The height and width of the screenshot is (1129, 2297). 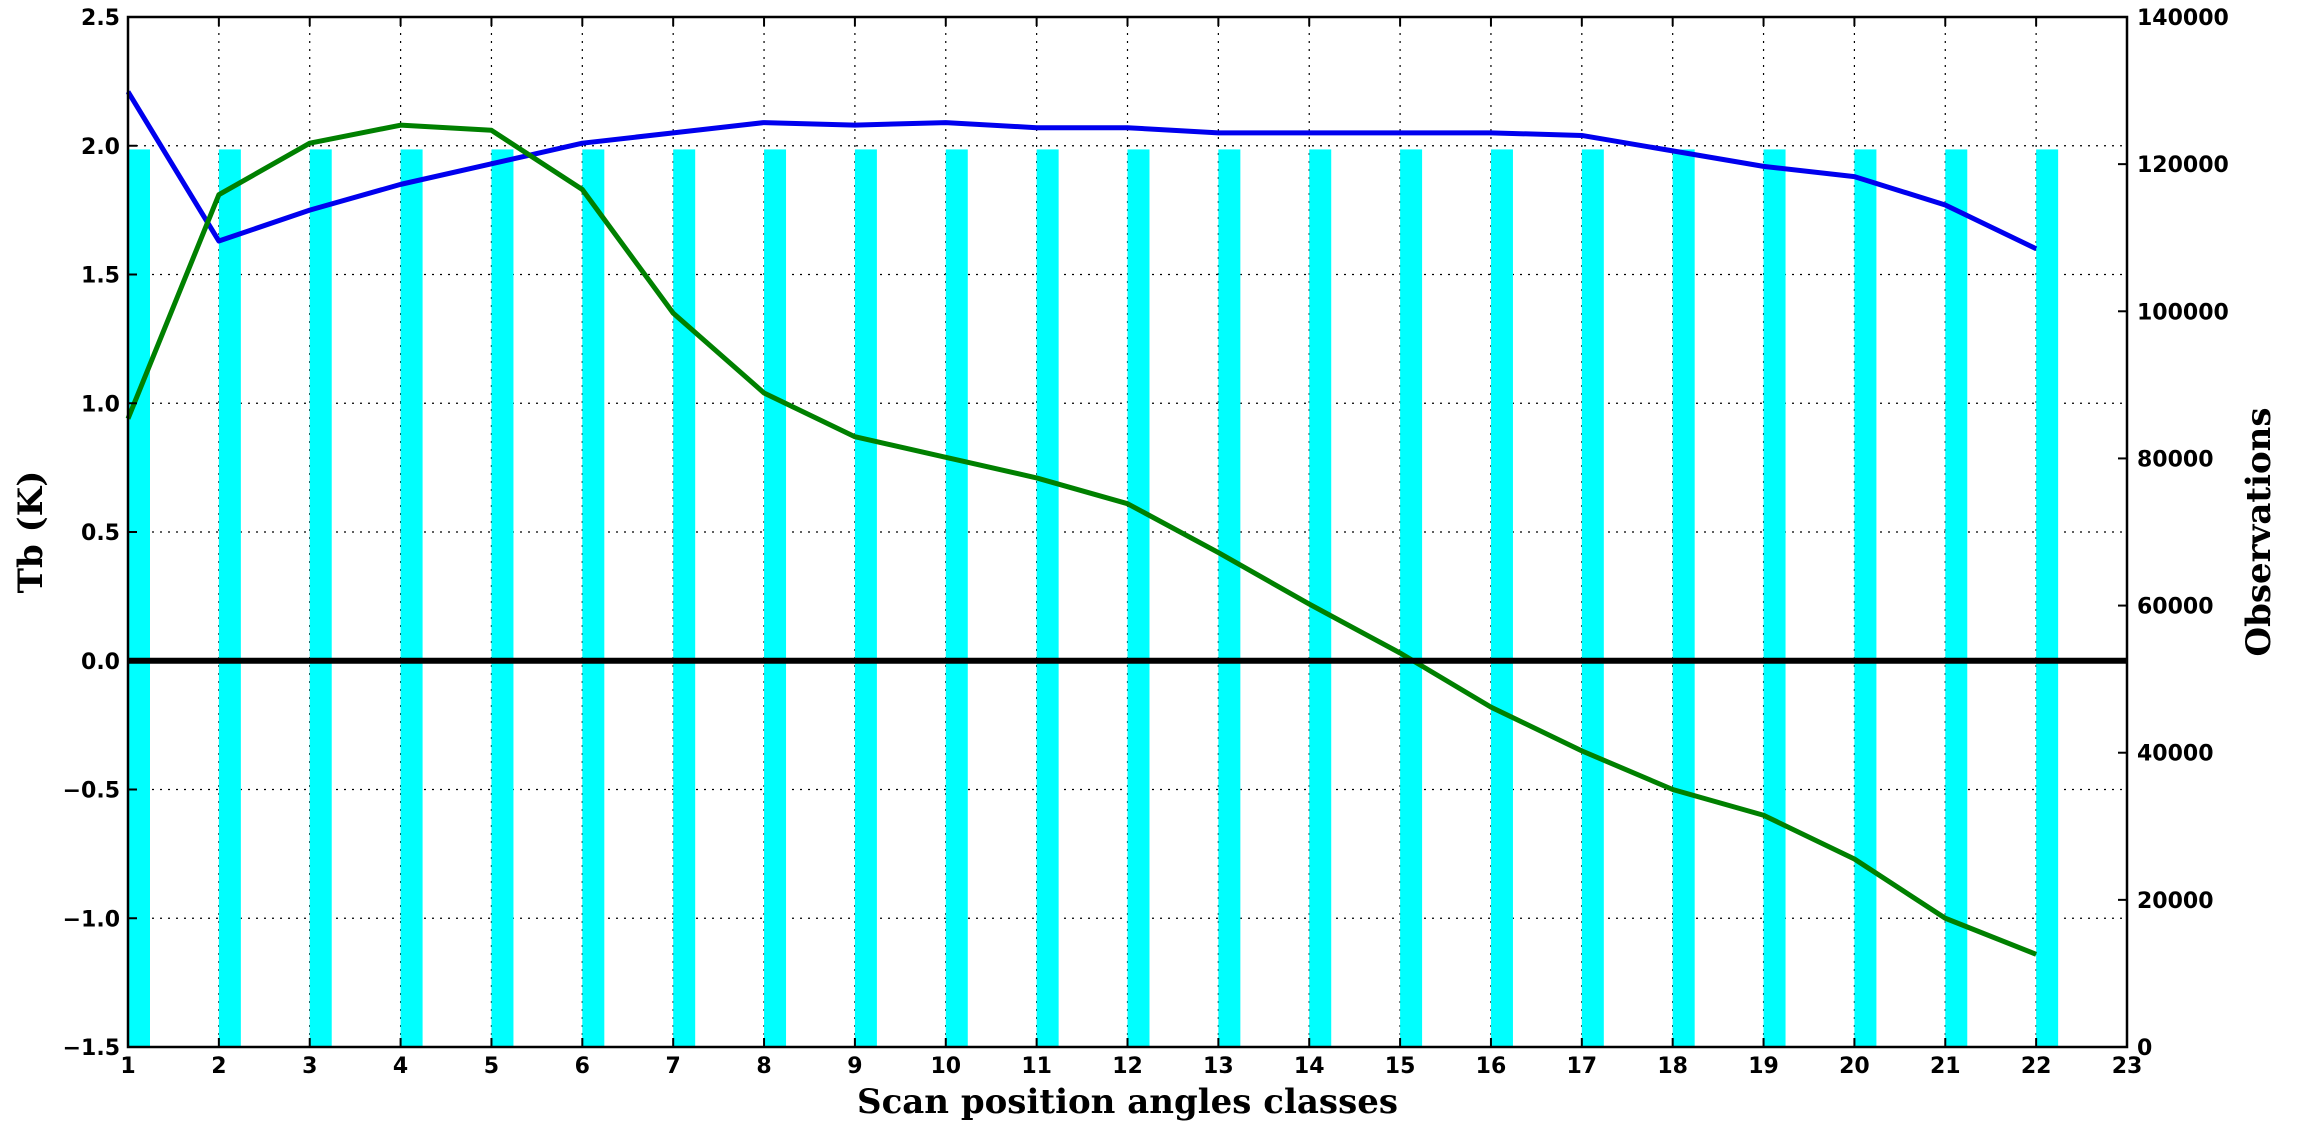 What do you see at coordinates (1036, 1066) in the screenshot?
I see `x-tick-label-11: 11` at bounding box center [1036, 1066].